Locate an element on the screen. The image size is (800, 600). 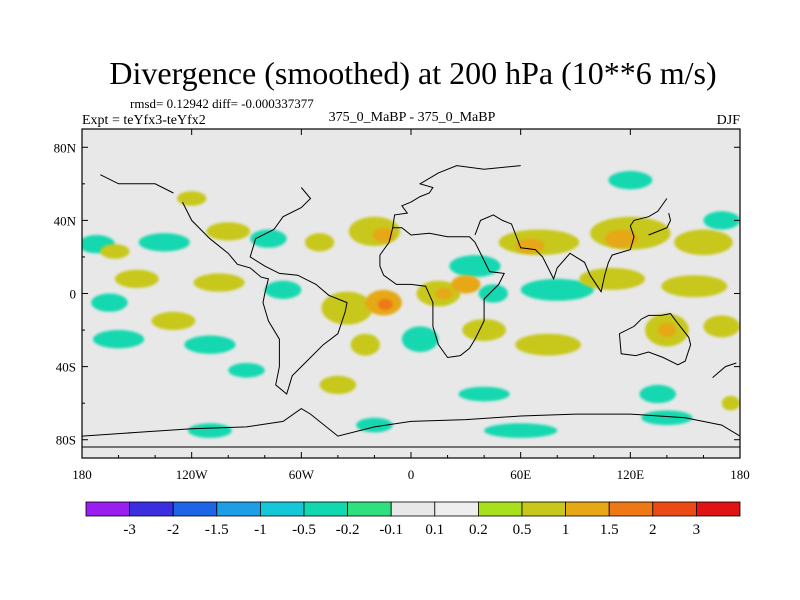
colorbar-label: 2 is located at coordinates (653, 530).